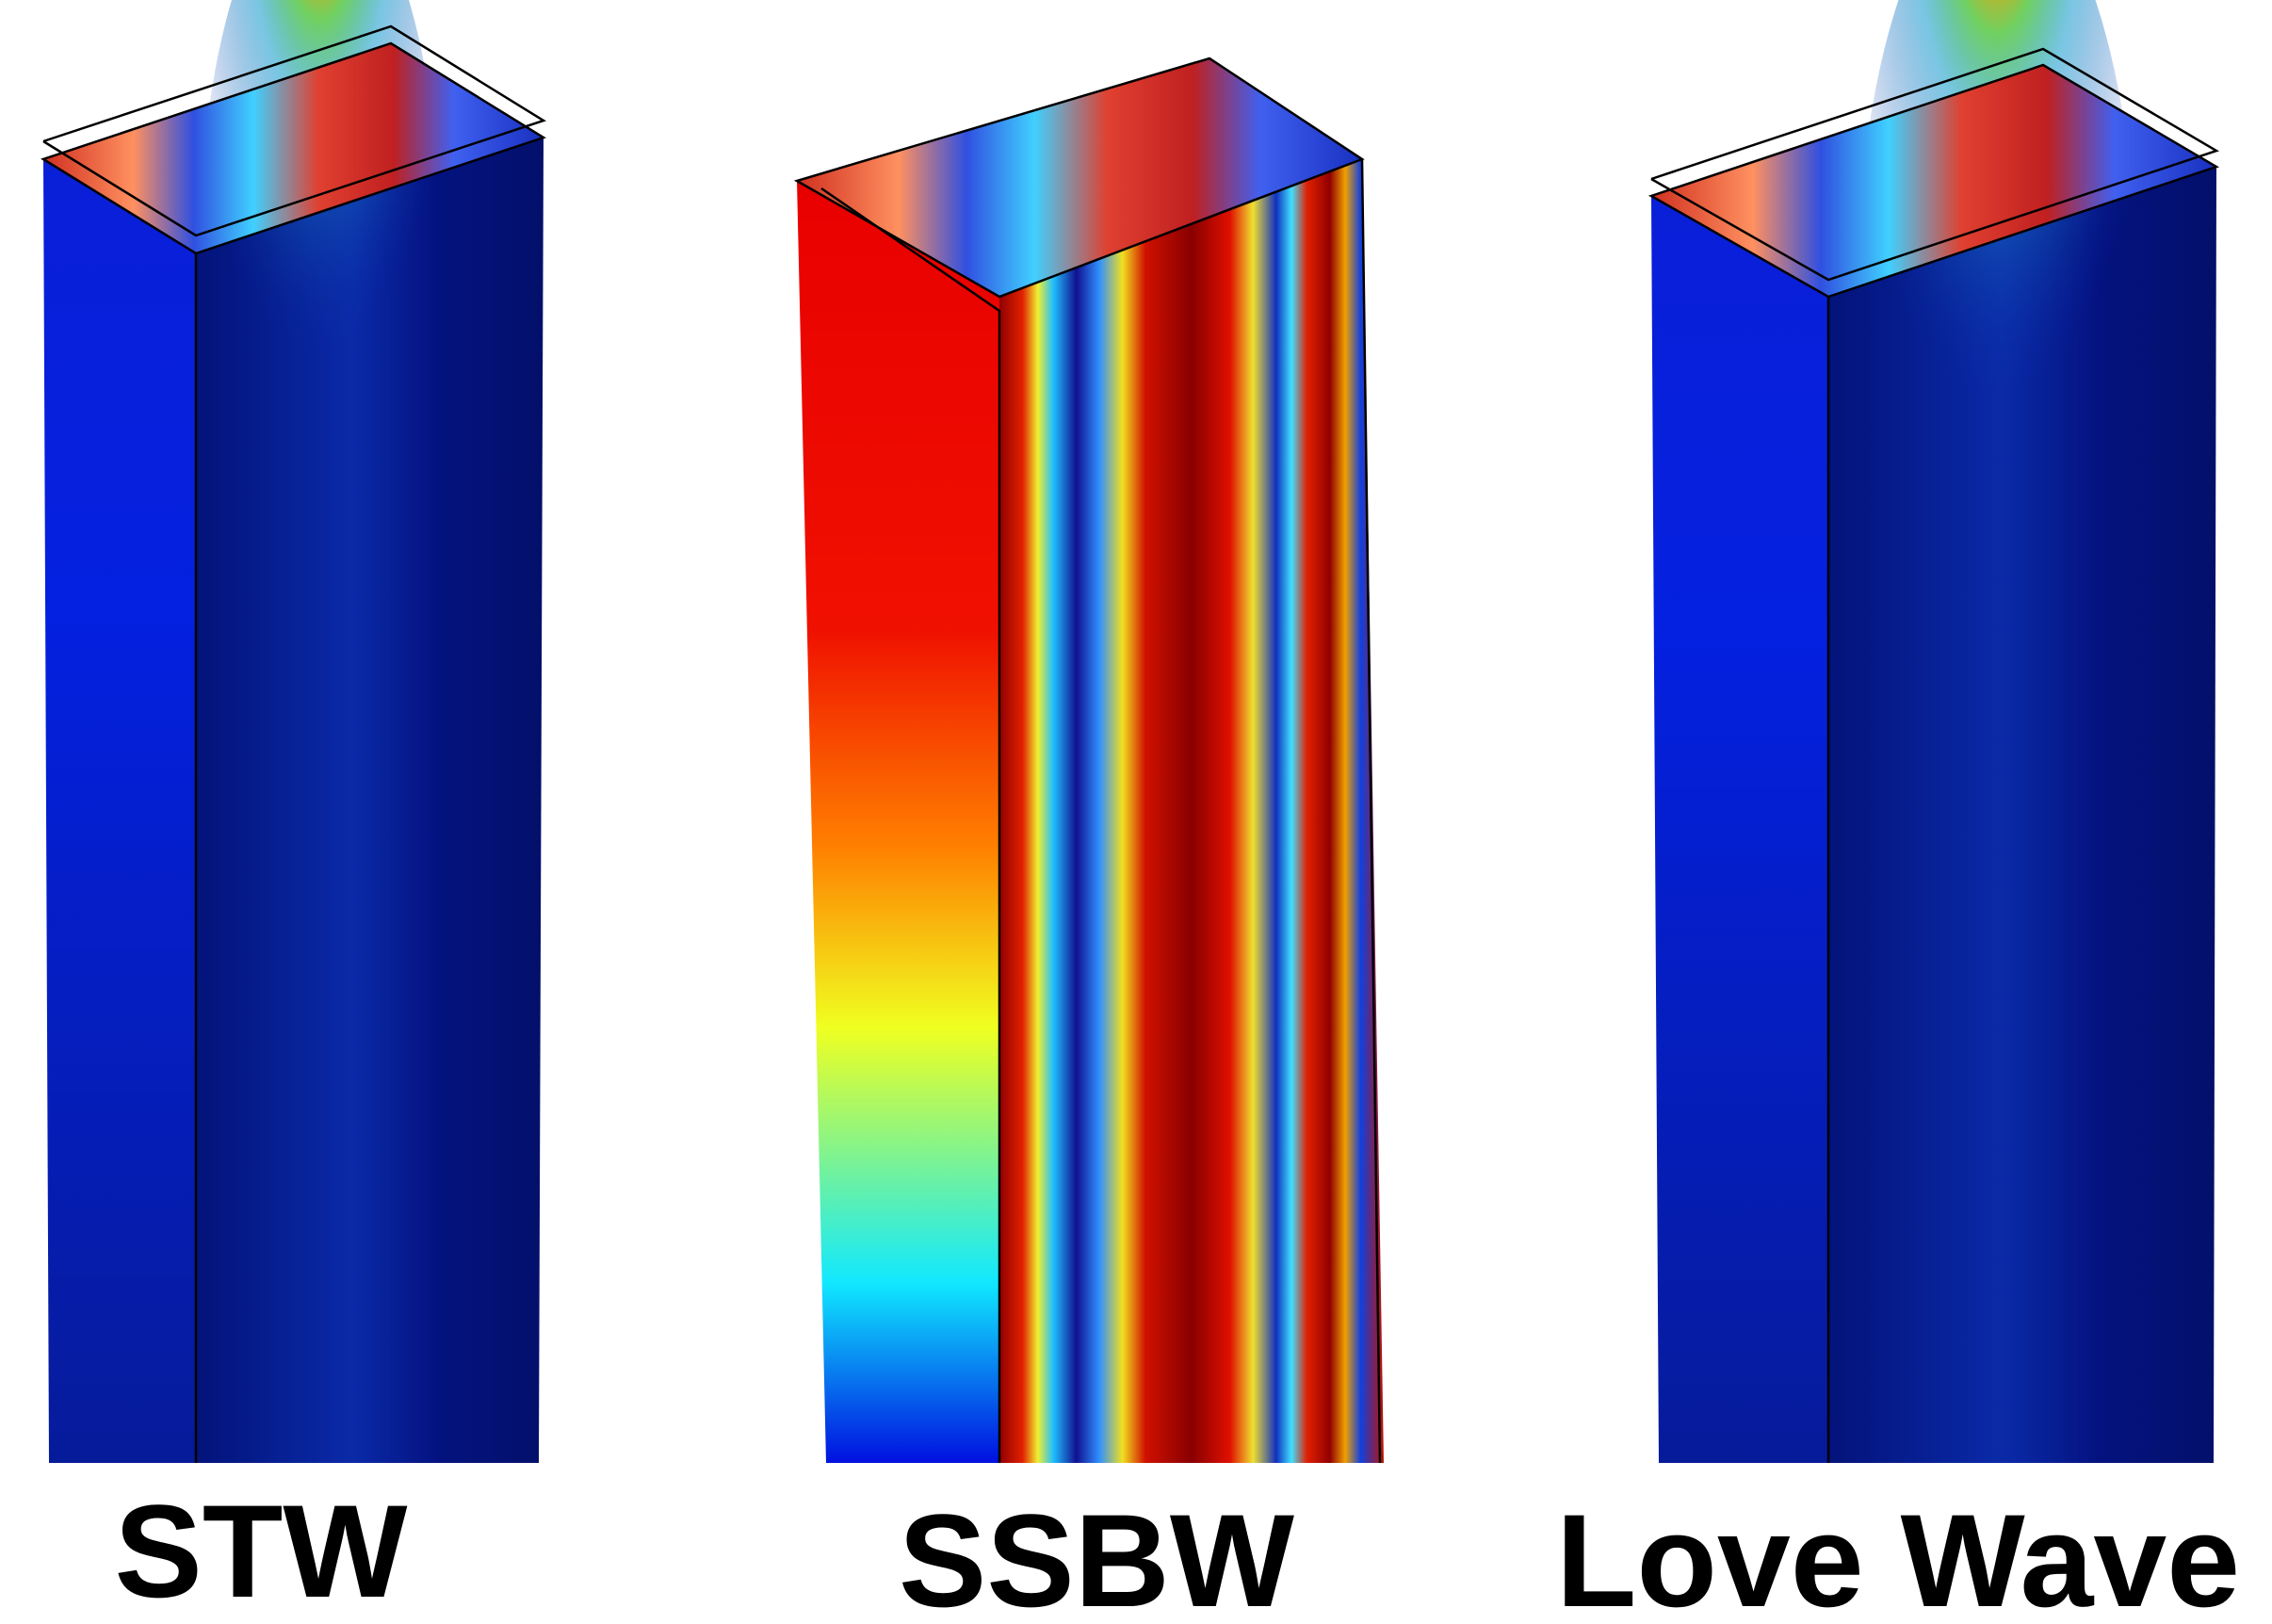 The width and height of the screenshot is (2272, 1624). I want to click on panel-label: STW, so click(261, 1550).